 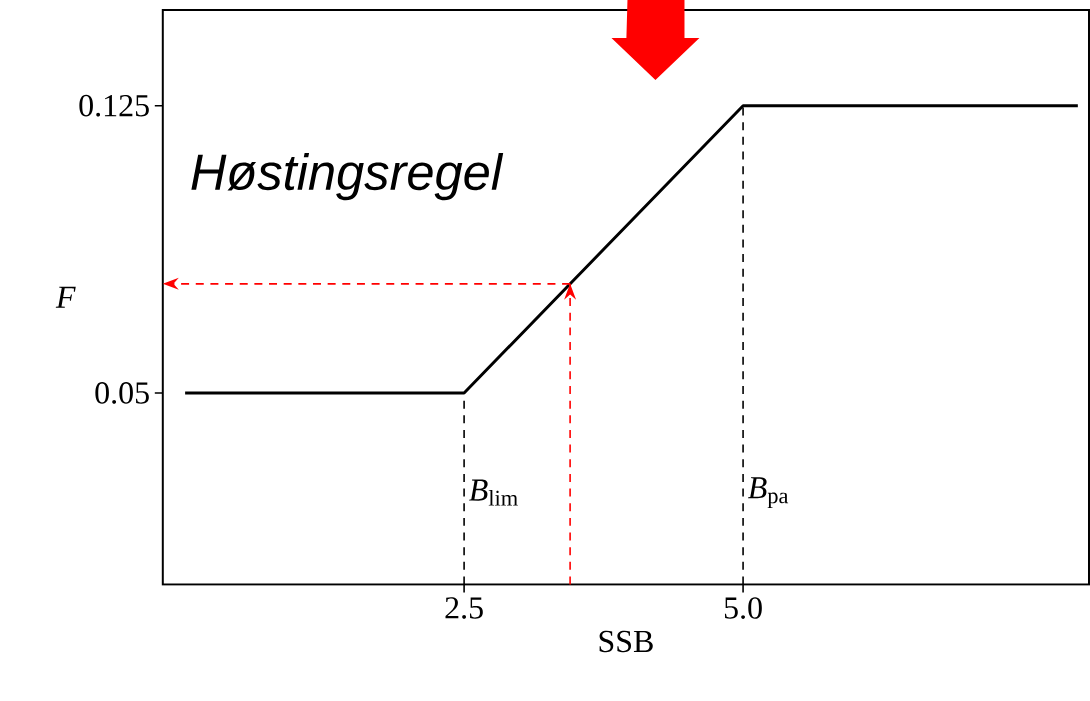 What do you see at coordinates (65, 297) in the screenshot?
I see `y-axis-title: F` at bounding box center [65, 297].